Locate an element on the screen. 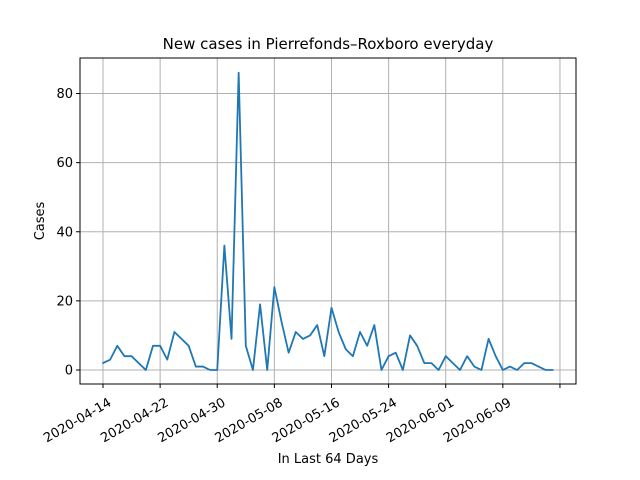  y-tick-label: 40 is located at coordinates (64, 232).